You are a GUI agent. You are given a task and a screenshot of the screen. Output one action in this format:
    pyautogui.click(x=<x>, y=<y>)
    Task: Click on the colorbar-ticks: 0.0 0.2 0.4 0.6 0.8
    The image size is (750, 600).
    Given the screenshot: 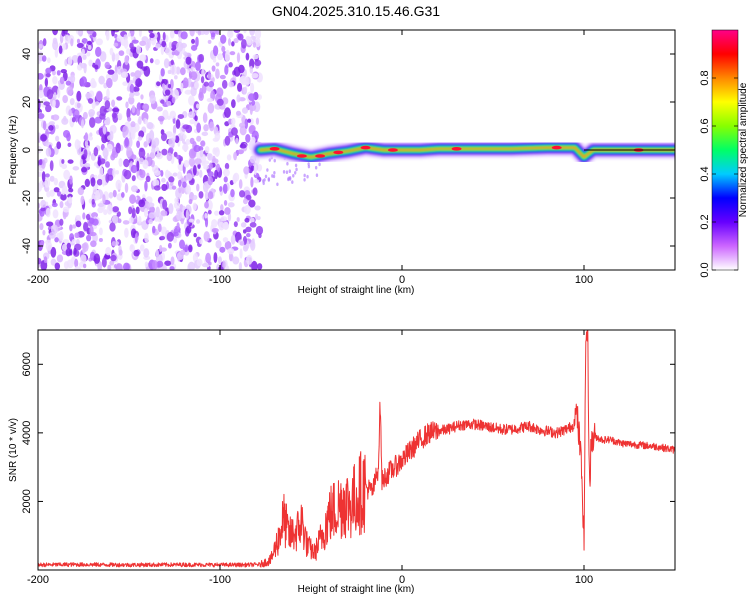 What is the action you would take?
    pyautogui.click(x=718, y=174)
    